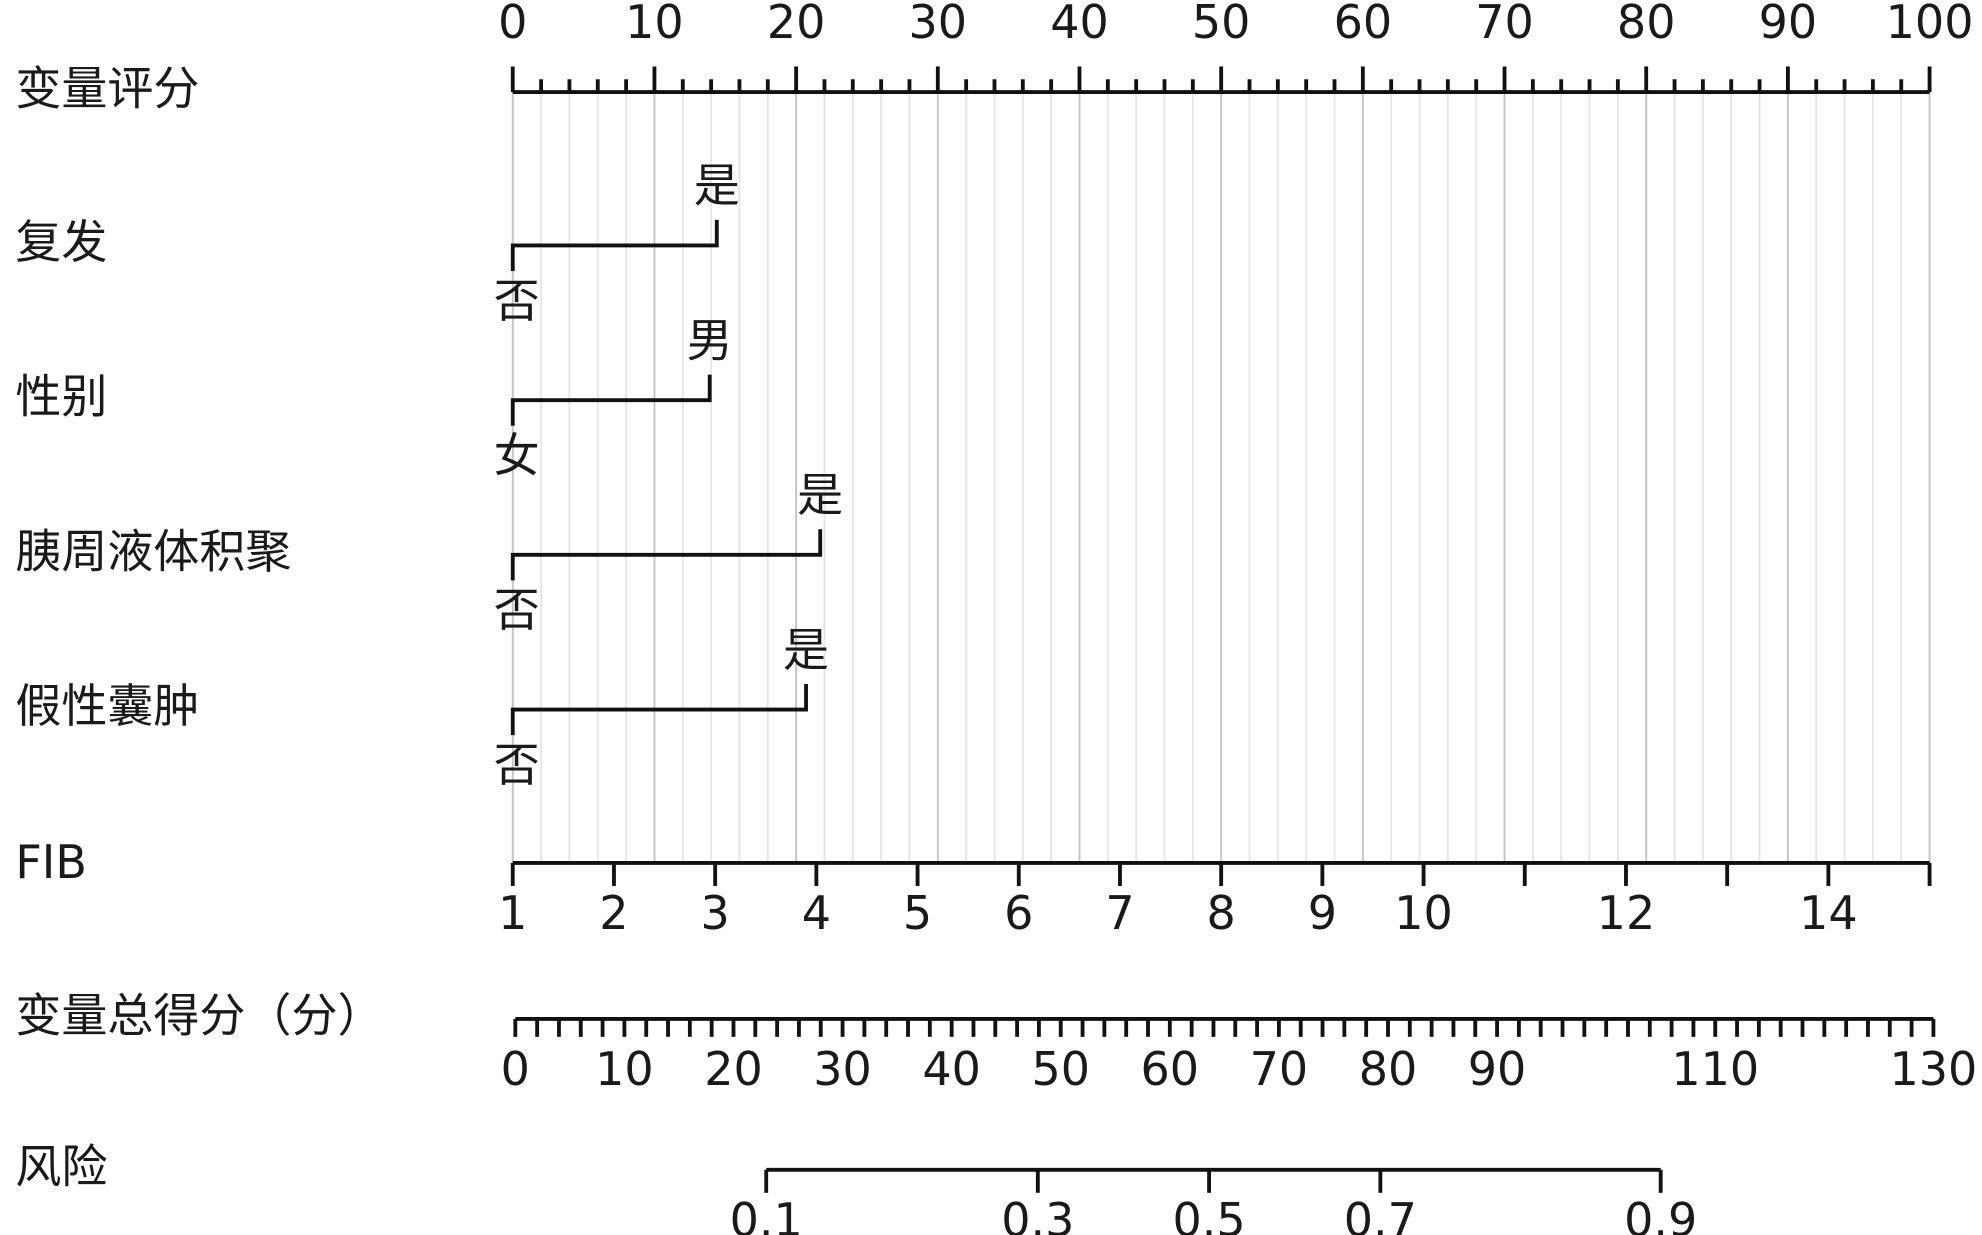 The height and width of the screenshot is (1235, 1982). I want to click on tick-label: 130, so click(1933, 1069).